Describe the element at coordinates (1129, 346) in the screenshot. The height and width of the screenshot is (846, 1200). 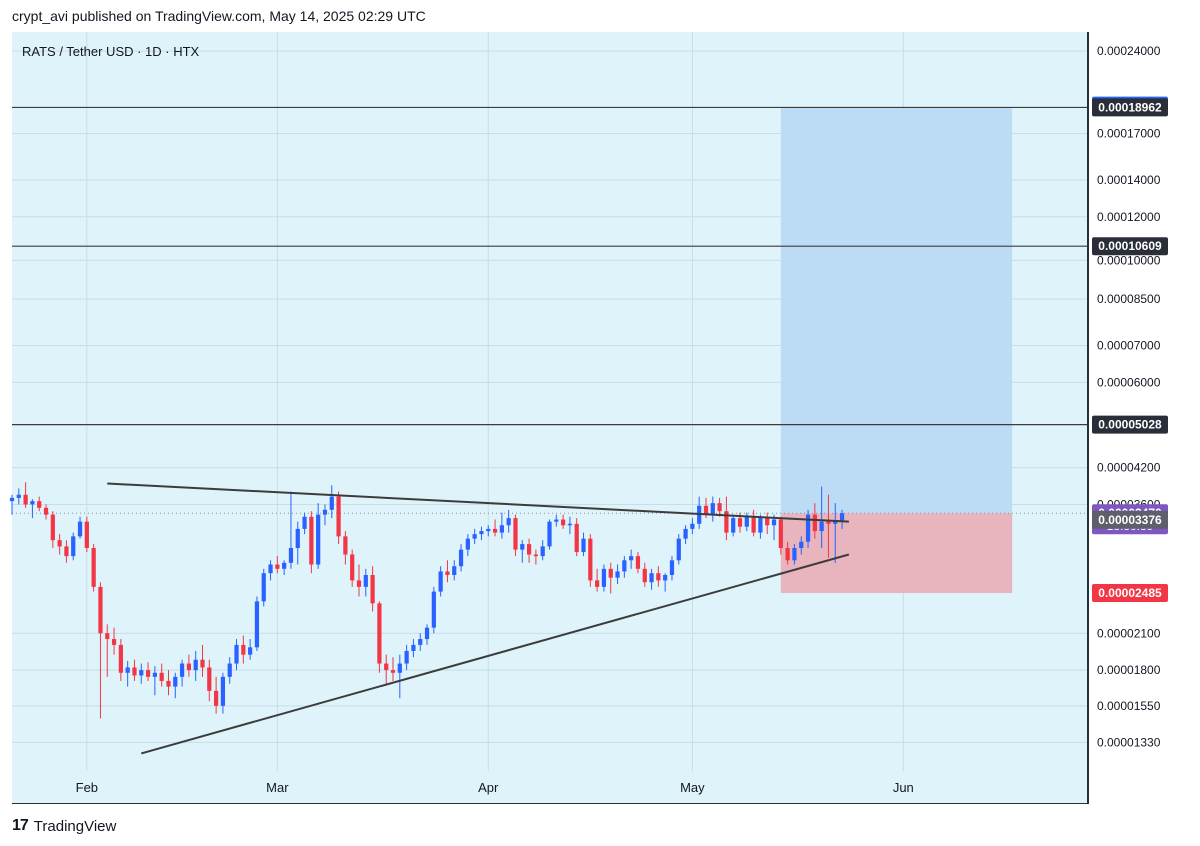
I see `y-tick-label: 0.00007000` at that location.